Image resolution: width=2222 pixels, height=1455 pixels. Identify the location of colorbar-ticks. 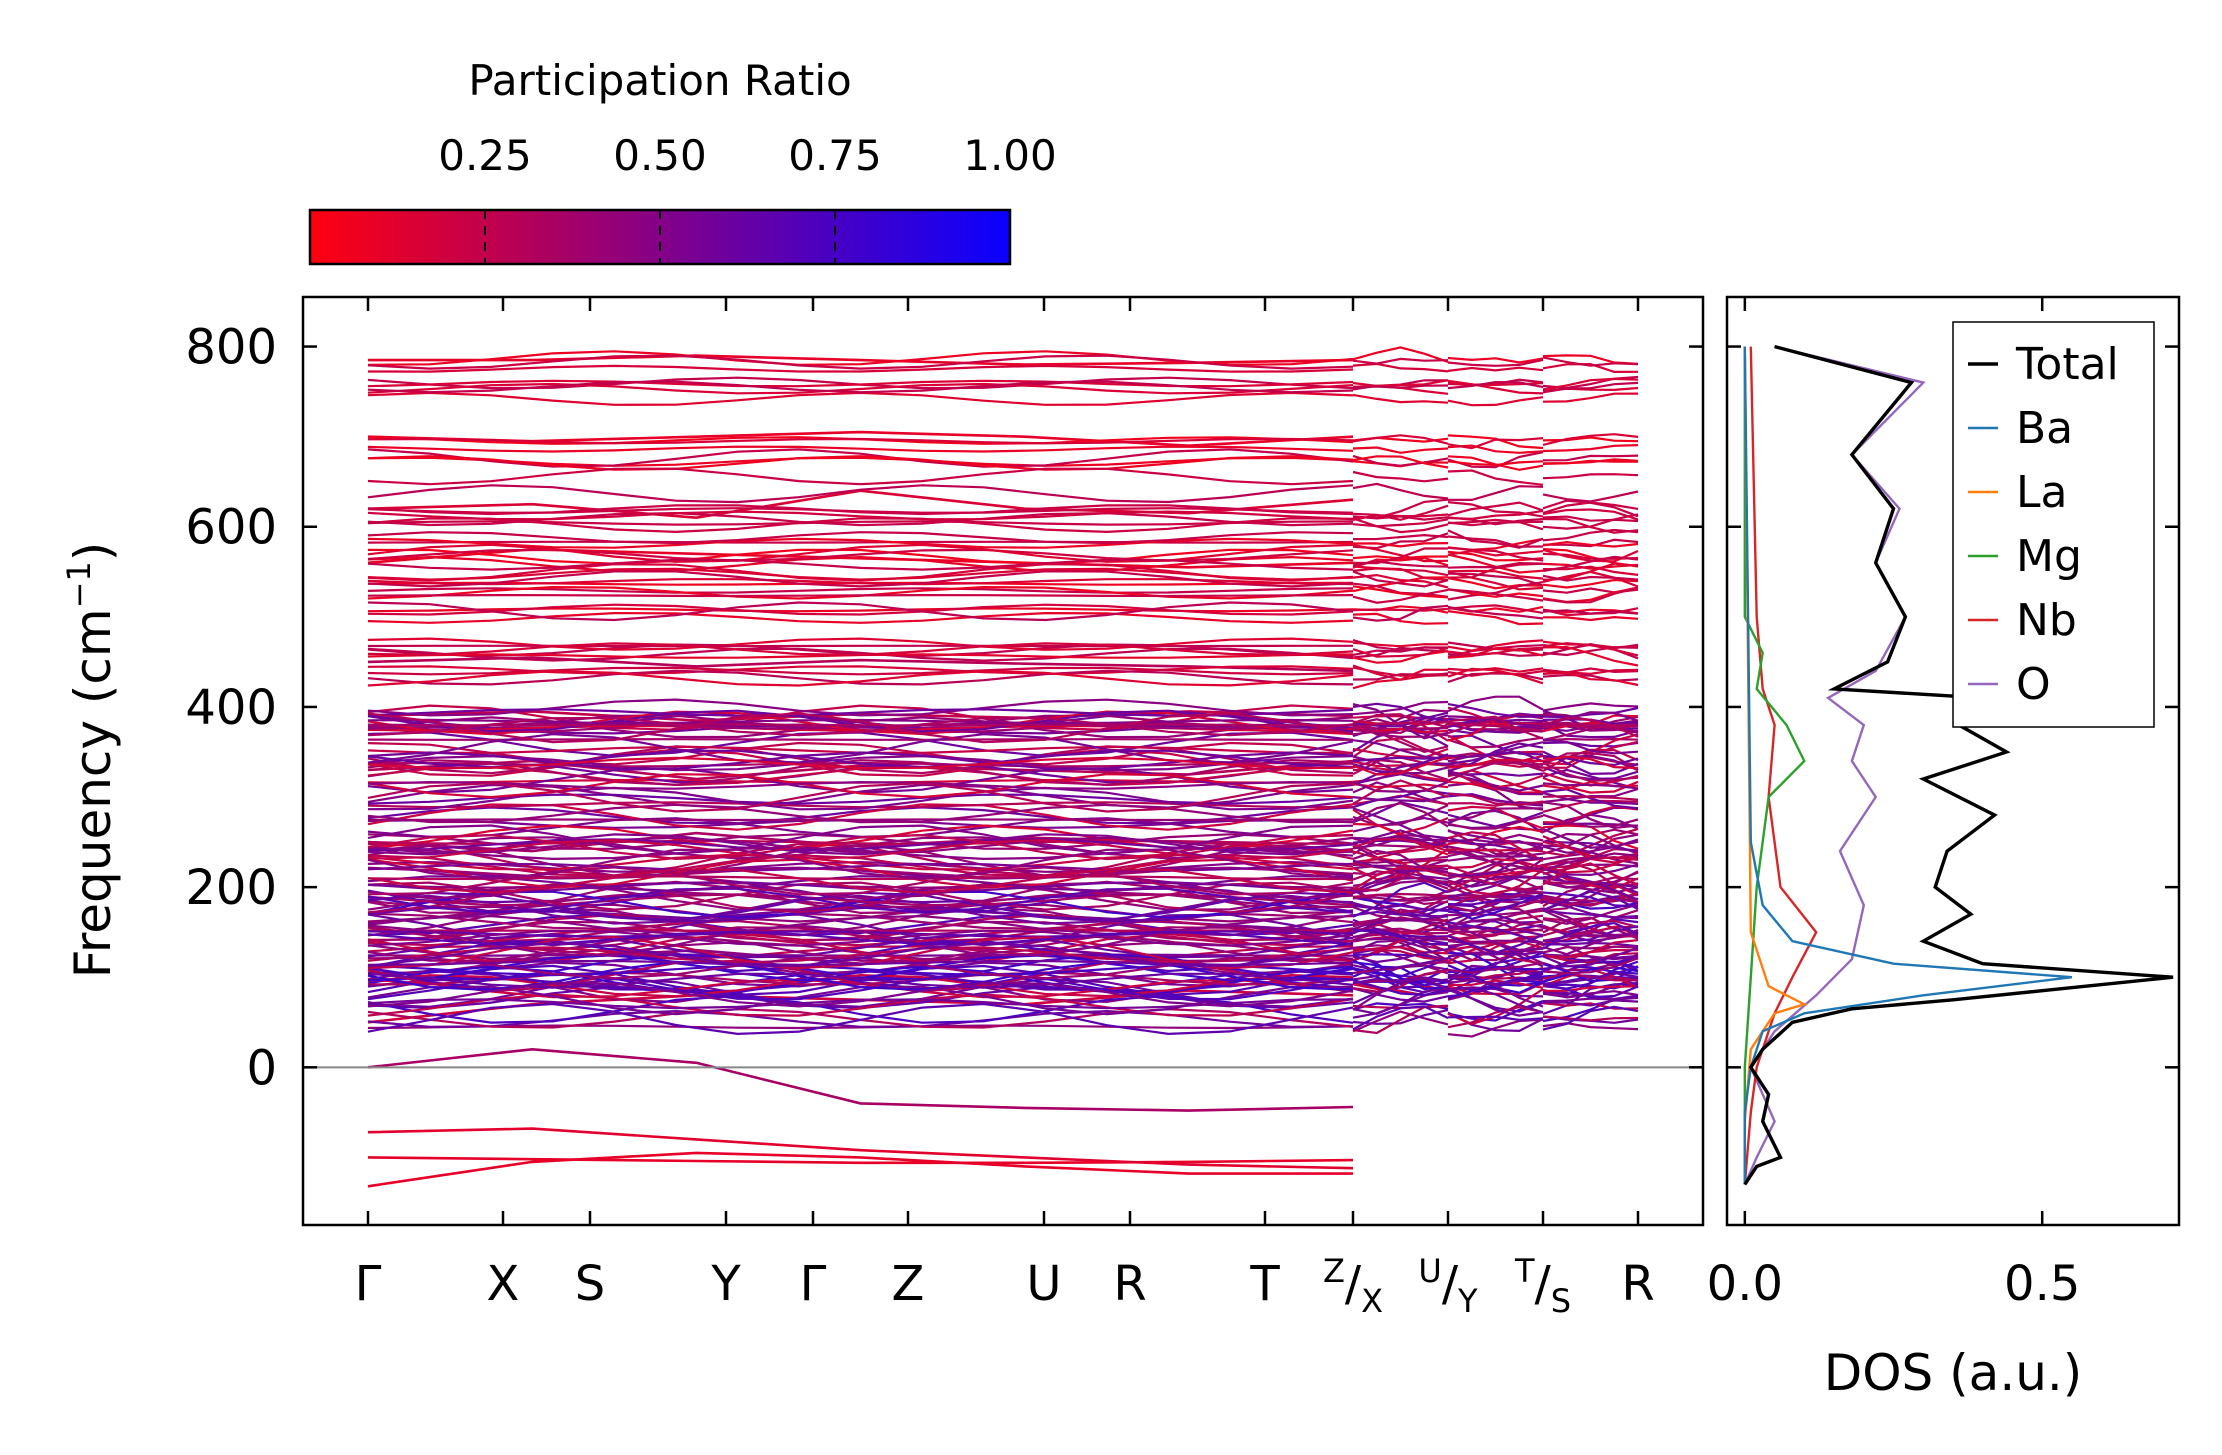
(660, 237).